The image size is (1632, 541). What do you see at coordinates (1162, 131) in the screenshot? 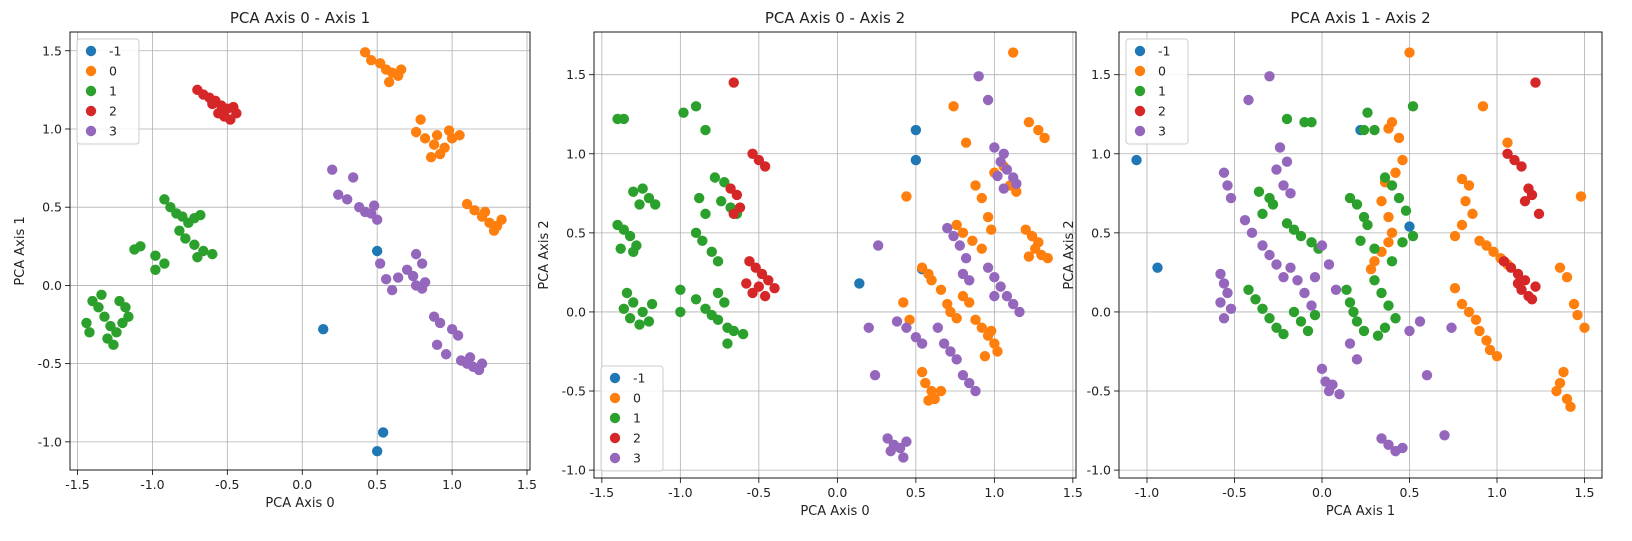
I see `legend-label: 3` at bounding box center [1162, 131].